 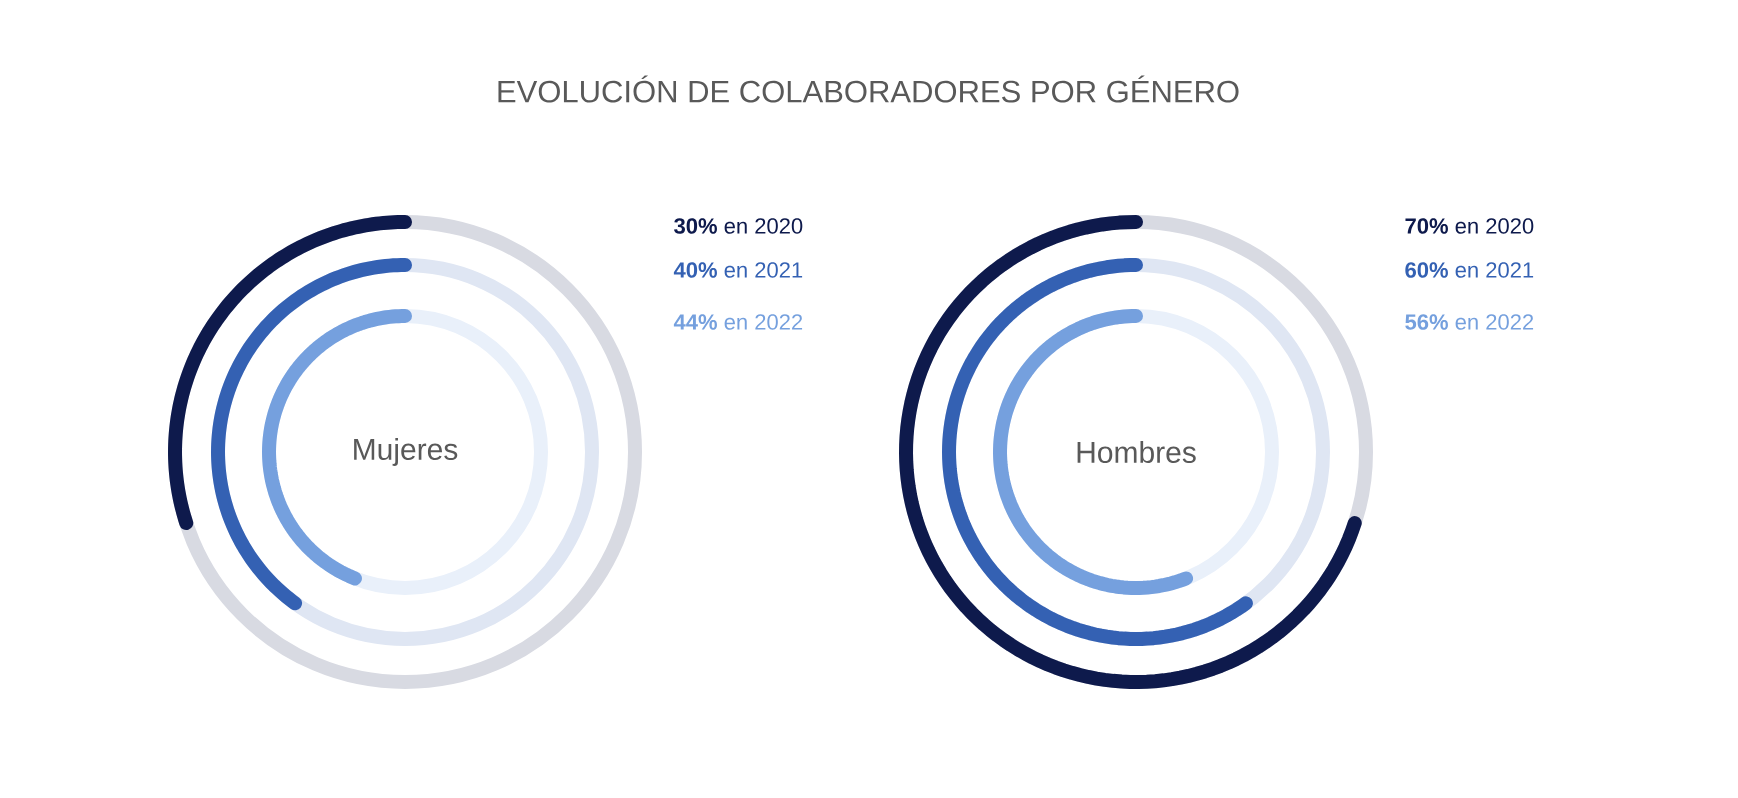 I want to click on text: Mujeres, so click(x=406, y=452).